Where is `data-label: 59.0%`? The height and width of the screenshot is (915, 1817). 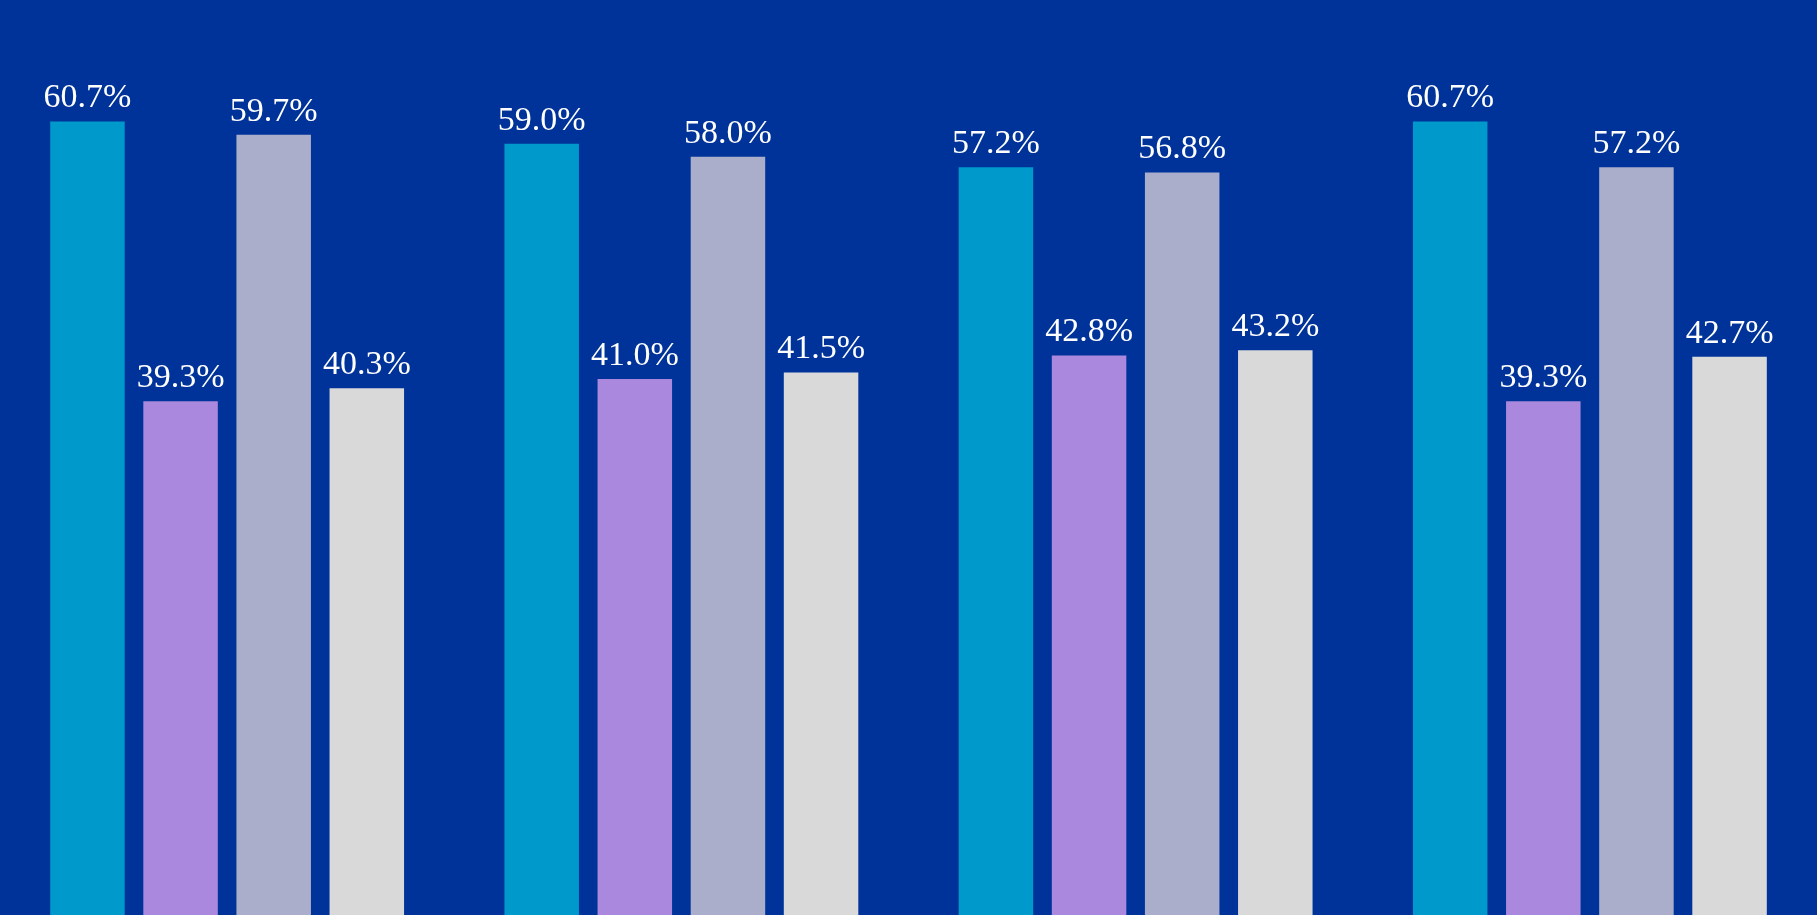
data-label: 59.0% is located at coordinates (541, 118).